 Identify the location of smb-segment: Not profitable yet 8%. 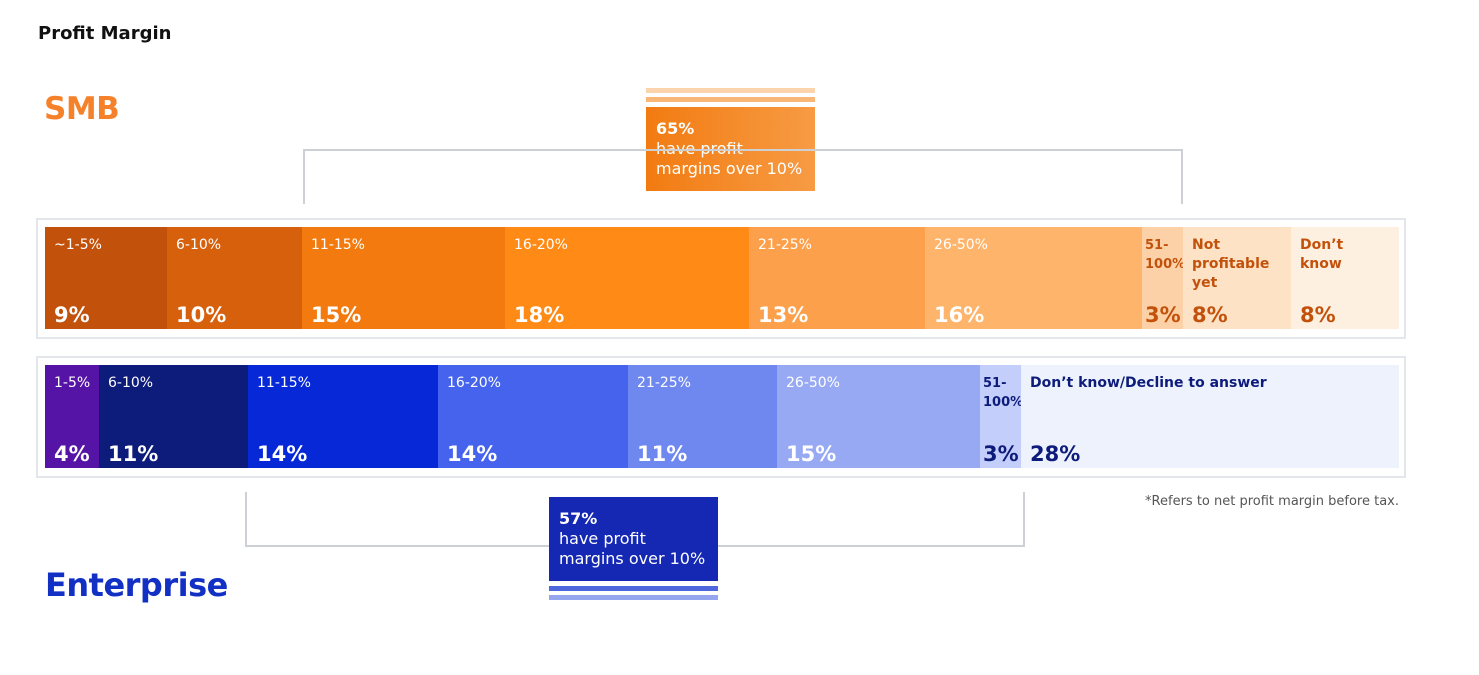
(1237, 278).